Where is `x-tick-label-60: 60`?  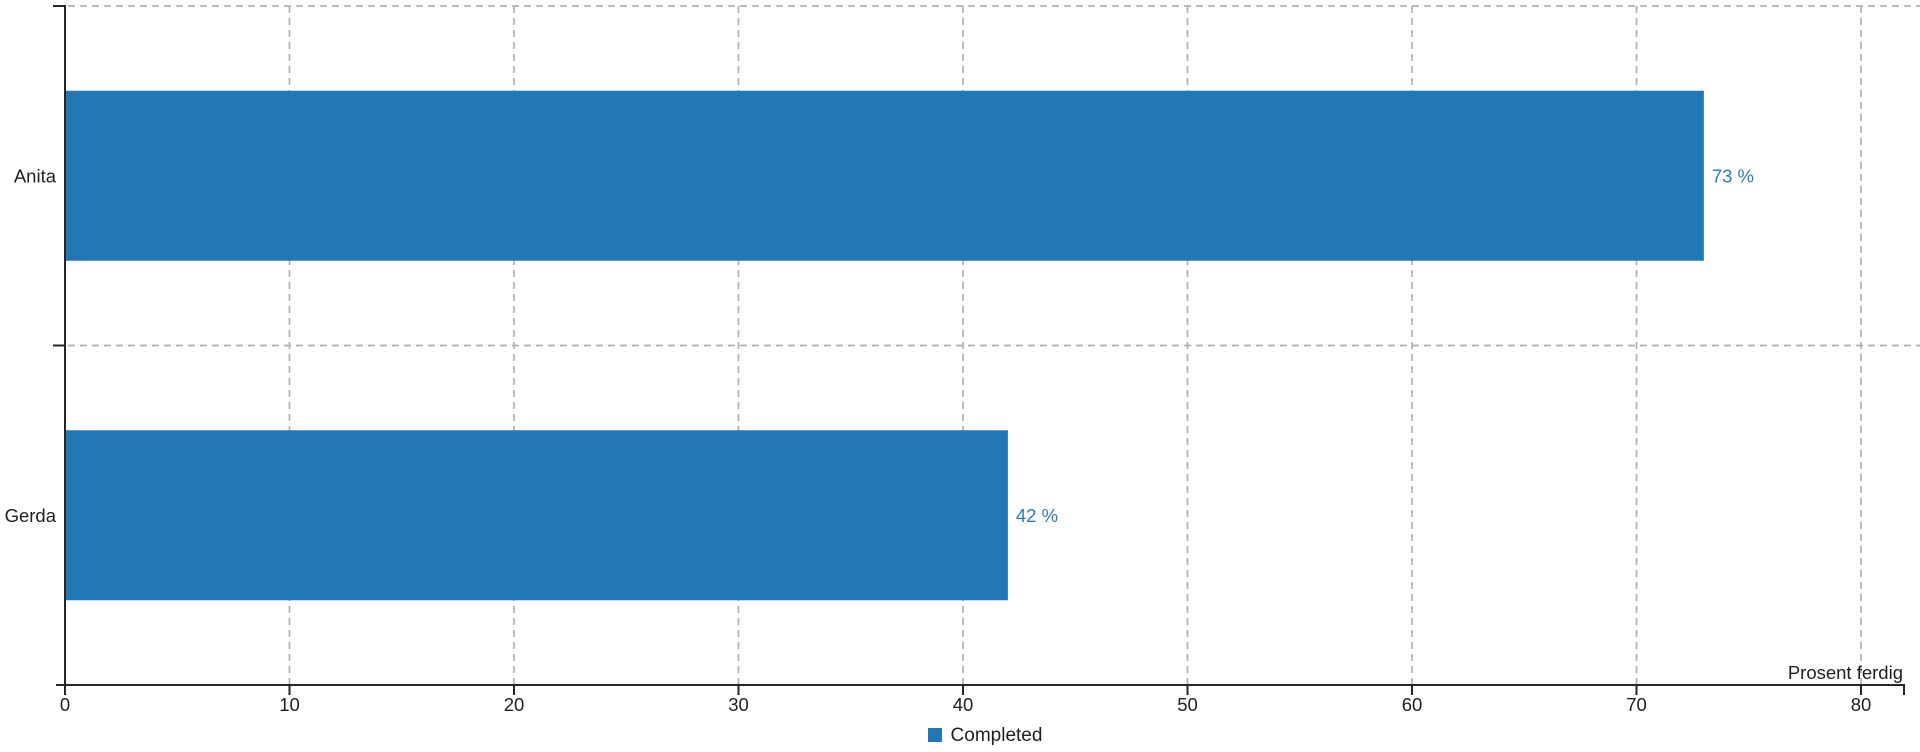 x-tick-label-60: 60 is located at coordinates (1412, 704).